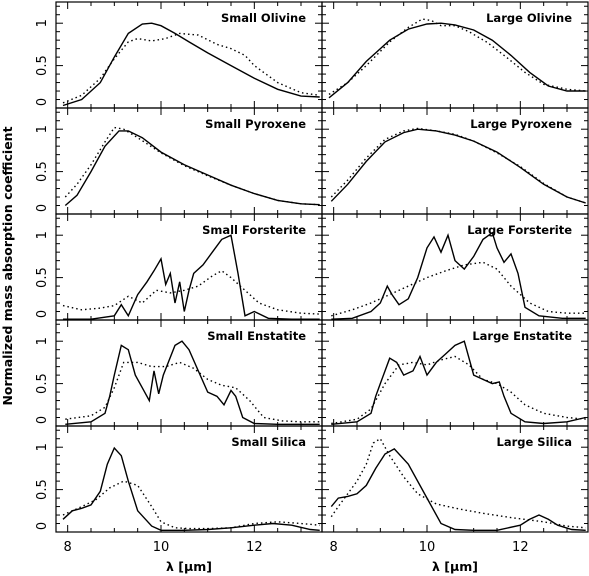  I want to click on small-silica-solid-curve, so click(191, 488).